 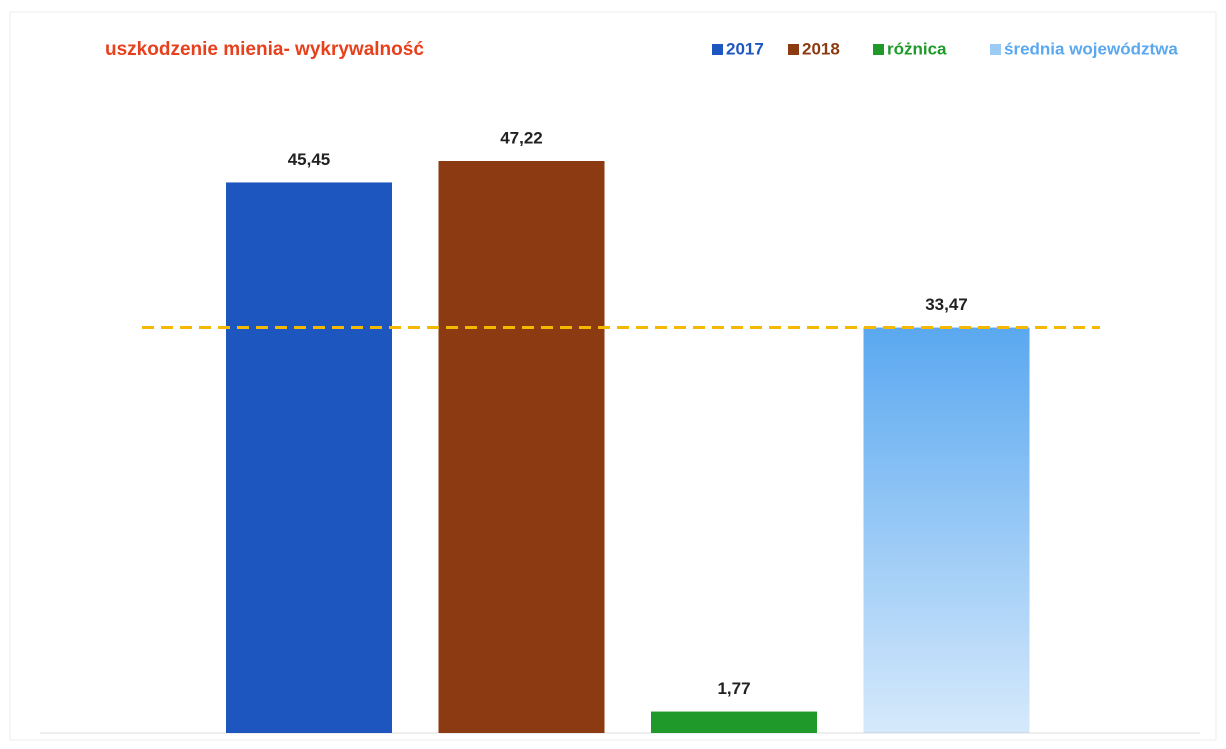 What do you see at coordinates (946, 304) in the screenshot?
I see `data-label: 33,47` at bounding box center [946, 304].